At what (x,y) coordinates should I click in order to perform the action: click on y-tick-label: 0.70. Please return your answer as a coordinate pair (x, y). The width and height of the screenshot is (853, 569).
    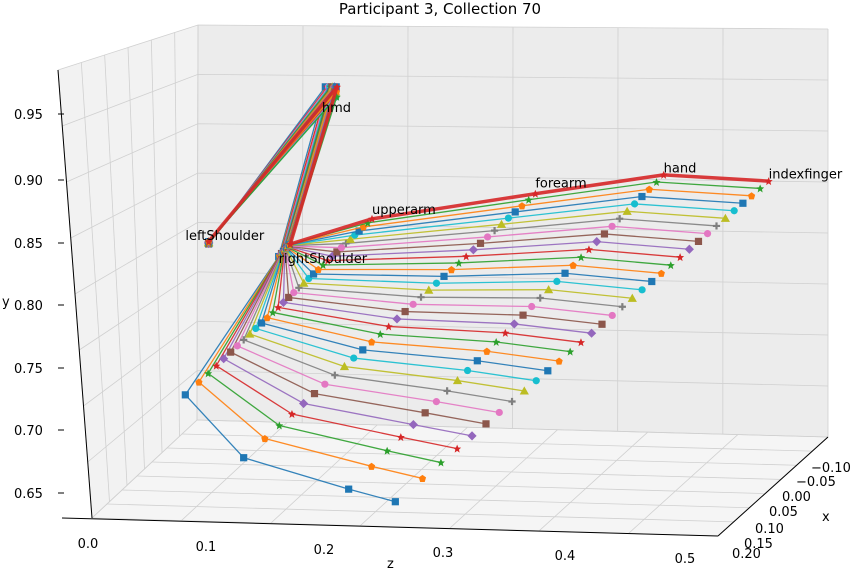
    Looking at the image, I should click on (28, 431).